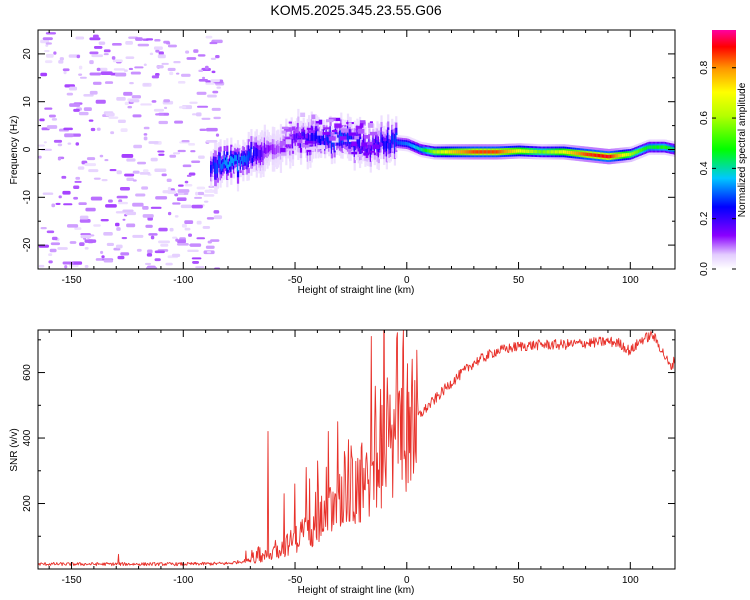 The image size is (750, 600). I want to click on colorbar-tick-label: 0.2, so click(704, 218).